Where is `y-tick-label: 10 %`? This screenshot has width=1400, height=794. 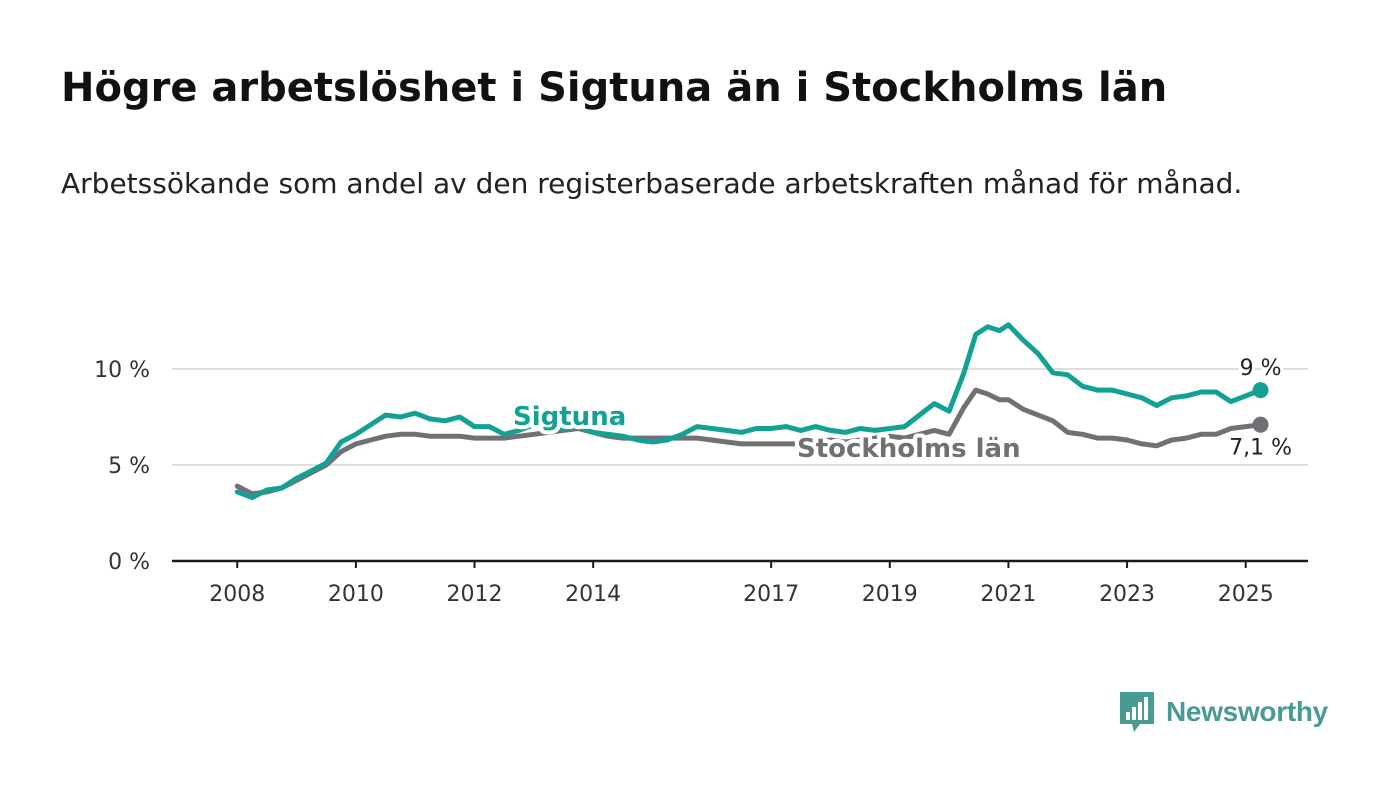
y-tick-label: 10 % is located at coordinates (122, 370).